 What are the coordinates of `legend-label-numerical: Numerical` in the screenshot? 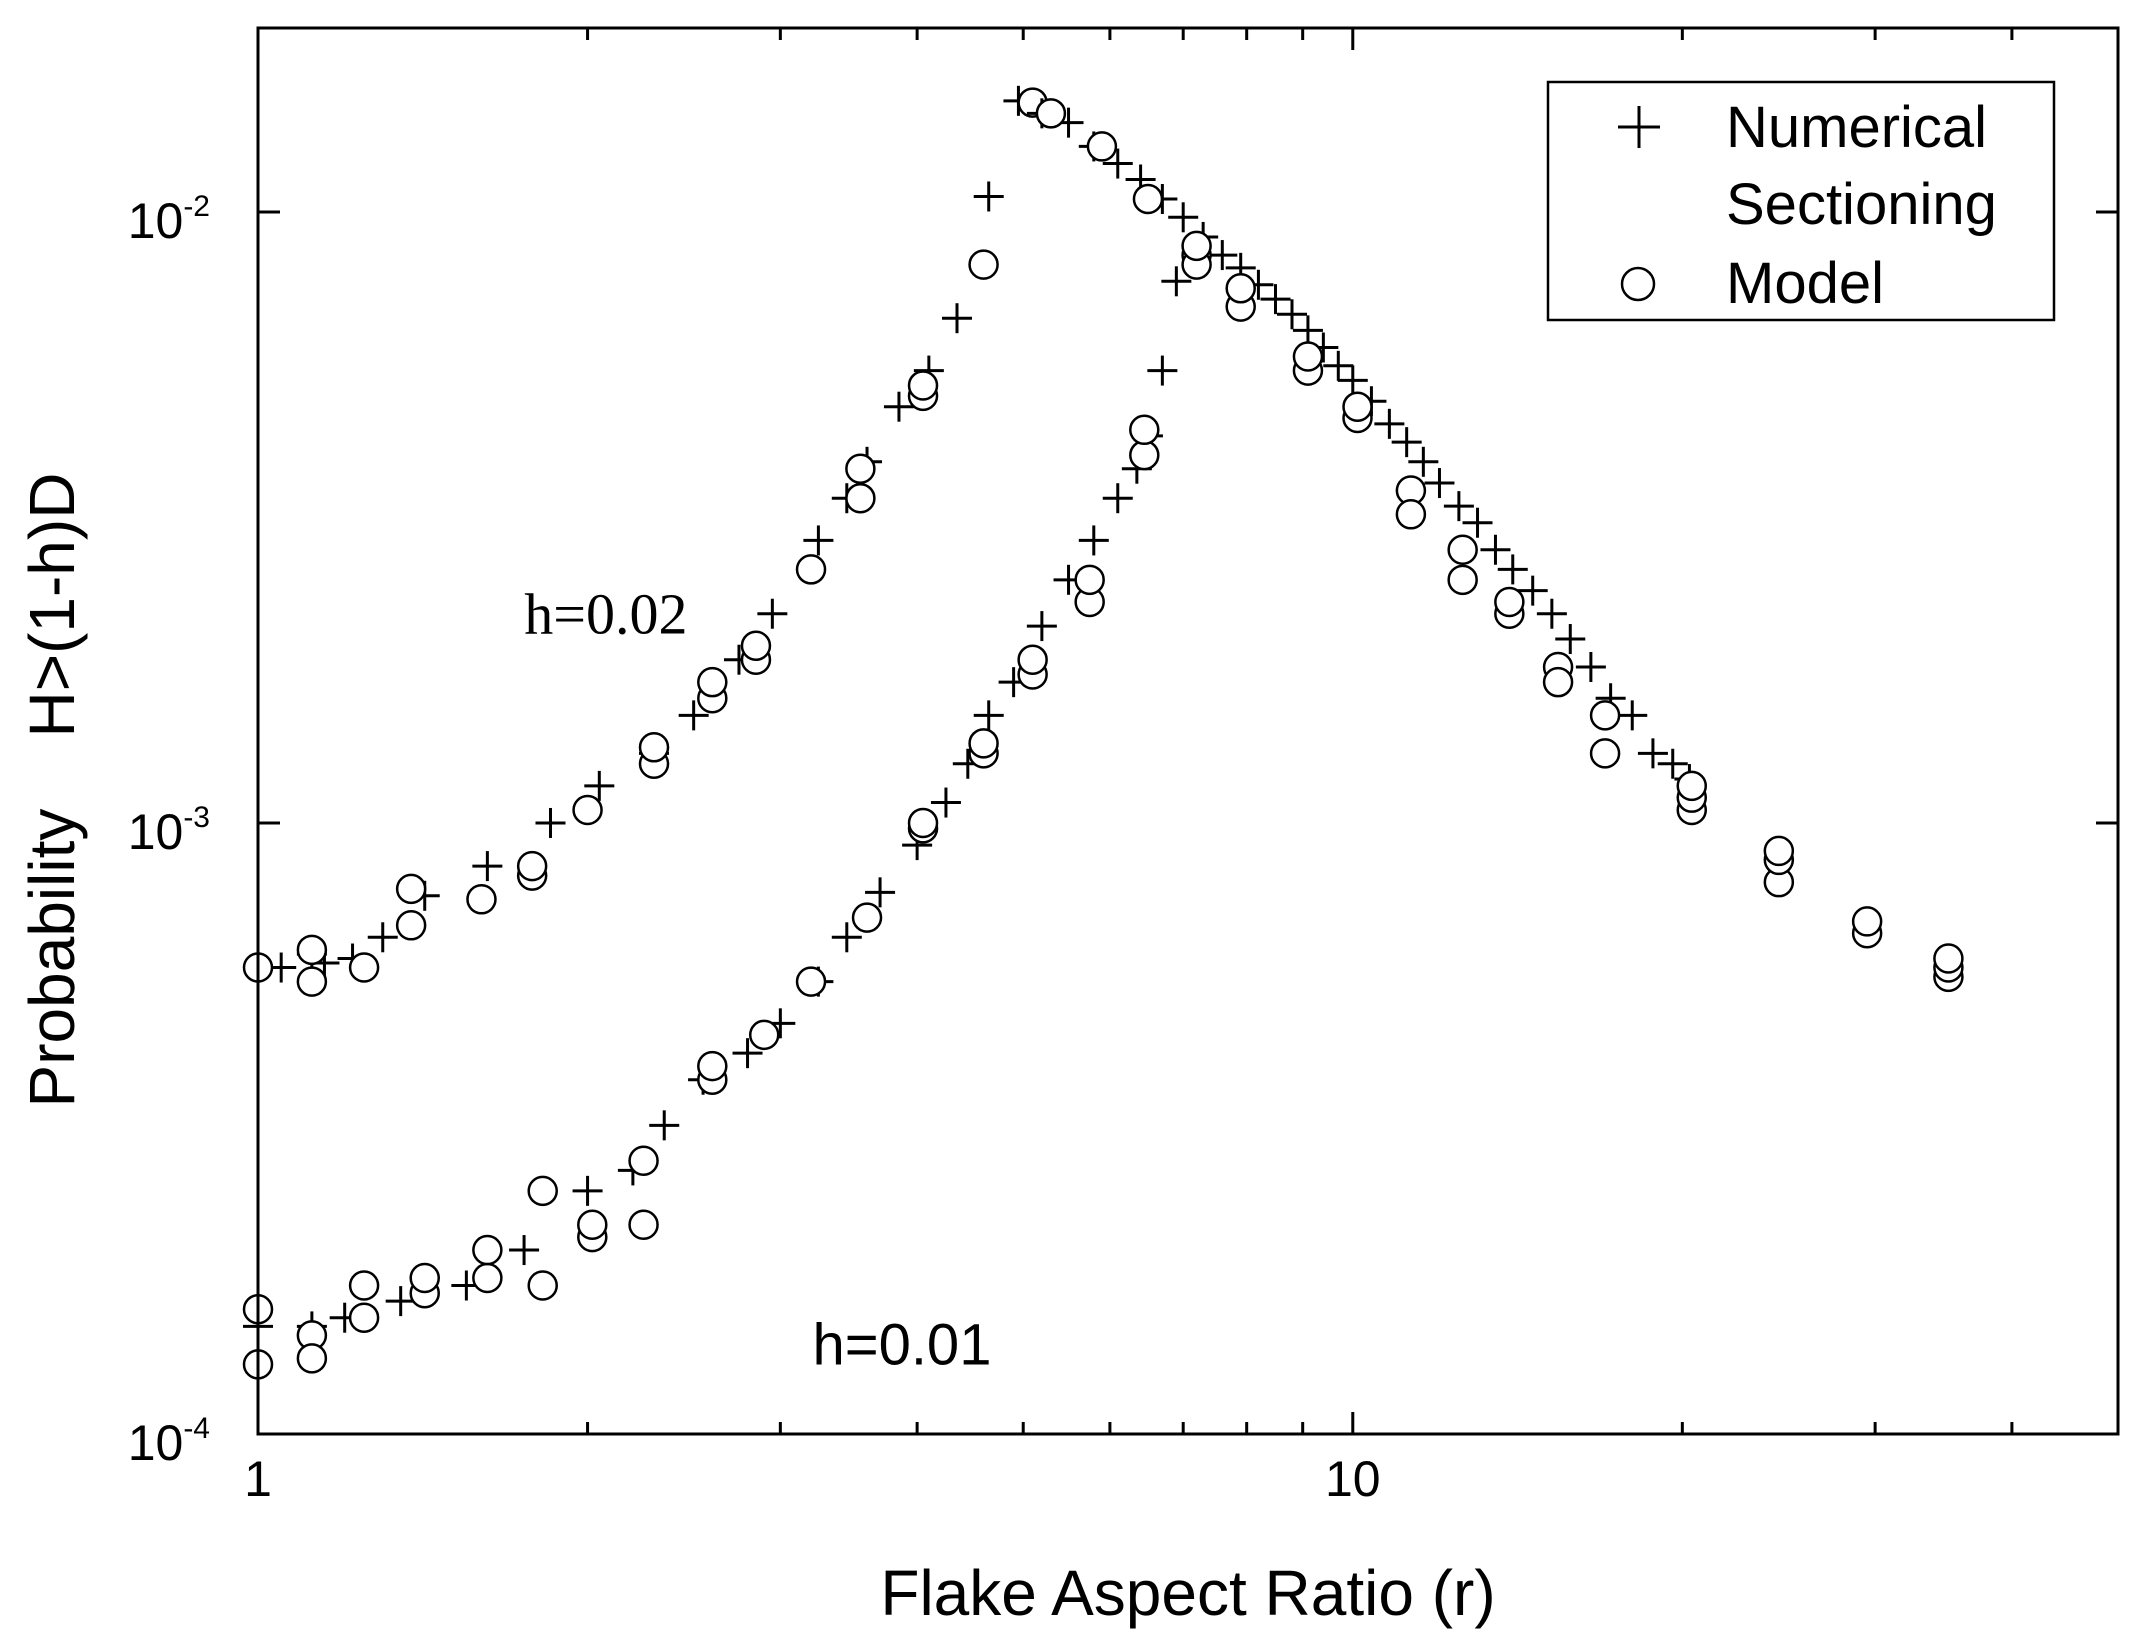 It's located at (1856, 127).